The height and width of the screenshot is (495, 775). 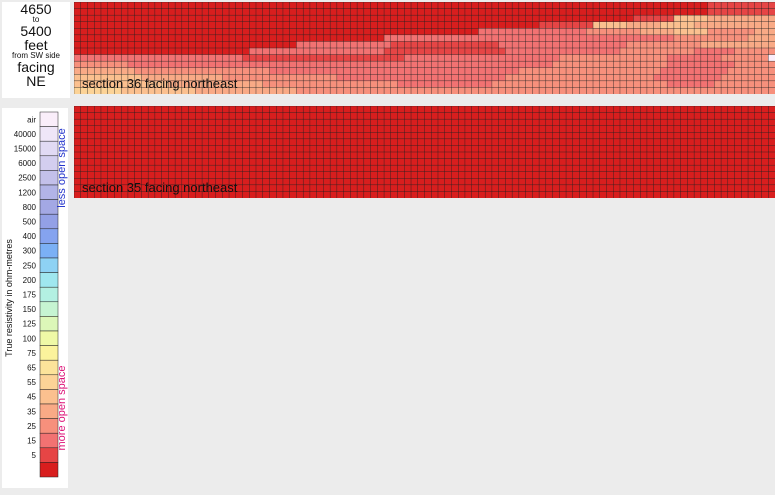 What do you see at coordinates (160, 83) in the screenshot?
I see `section-label: section 36 facing northeast` at bounding box center [160, 83].